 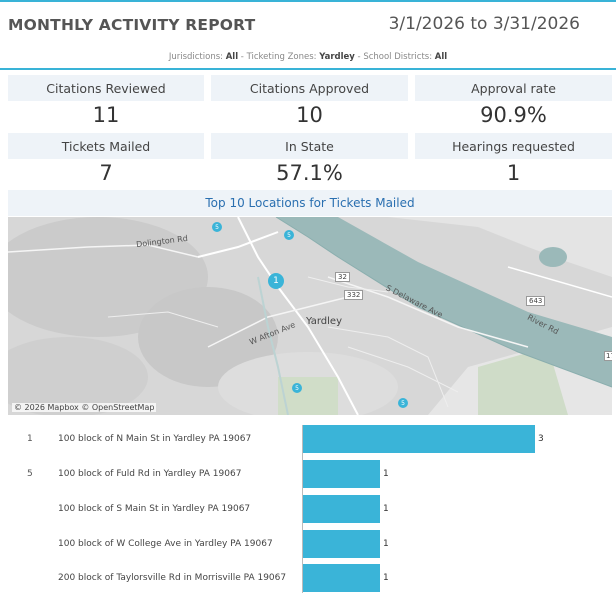 I want to click on kpi-hearings-requested-label: Hearings requested, so click(x=513, y=146).